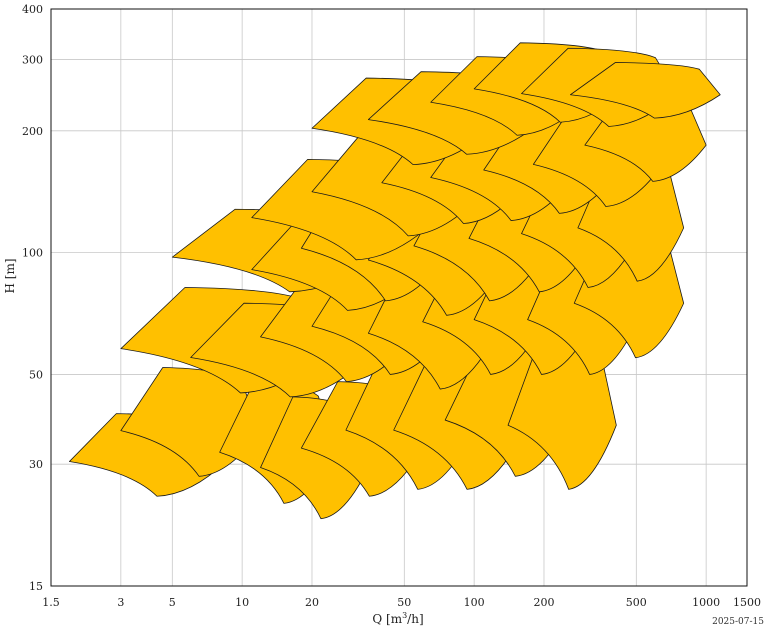 The width and height of the screenshot is (768, 630). I want to click on x-tick-labels: 1.5 3 5 10 20 50 100 200 500 1000 1500, so click(401, 602).